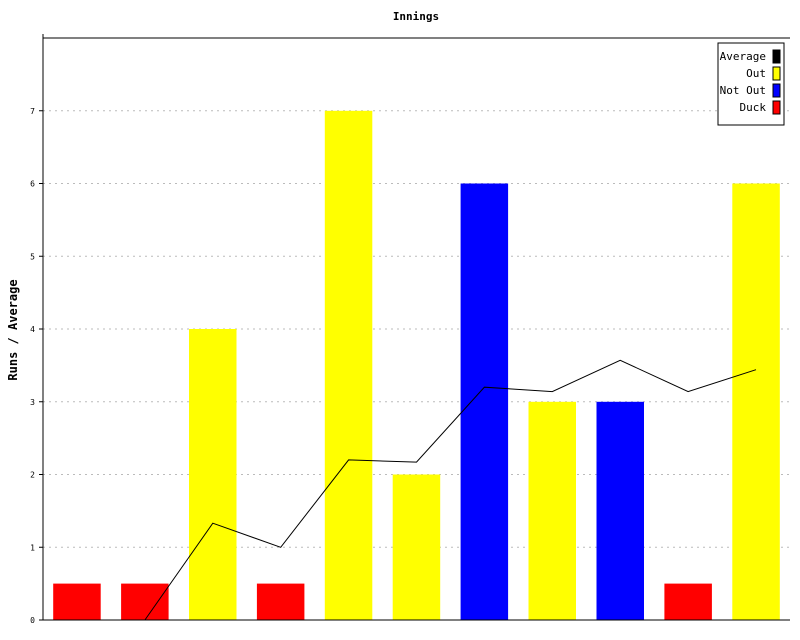 The width and height of the screenshot is (800, 640). What do you see at coordinates (743, 56) in the screenshot?
I see `legend-label: Average` at bounding box center [743, 56].